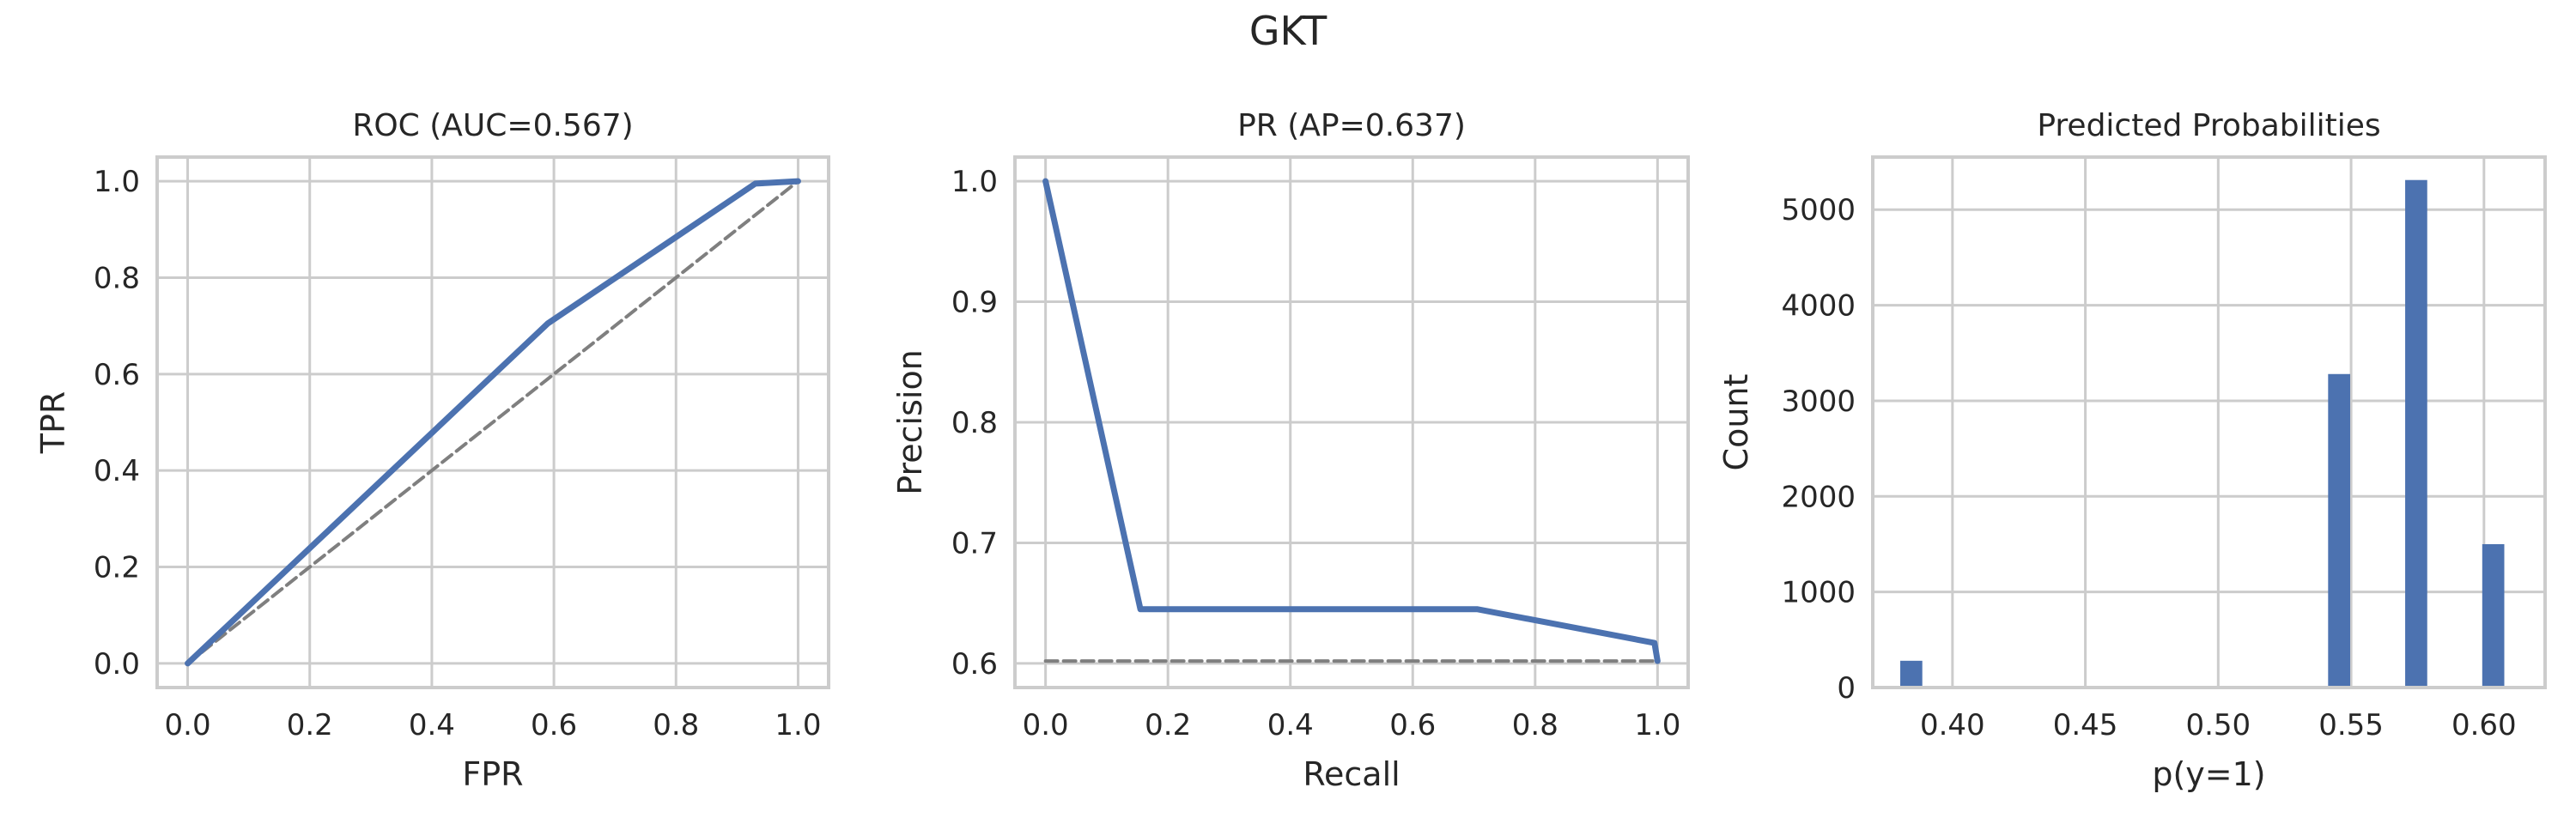 This screenshot has width=2576, height=824. What do you see at coordinates (1819, 402) in the screenshot?
I see `y-tick-label: 3000` at bounding box center [1819, 402].